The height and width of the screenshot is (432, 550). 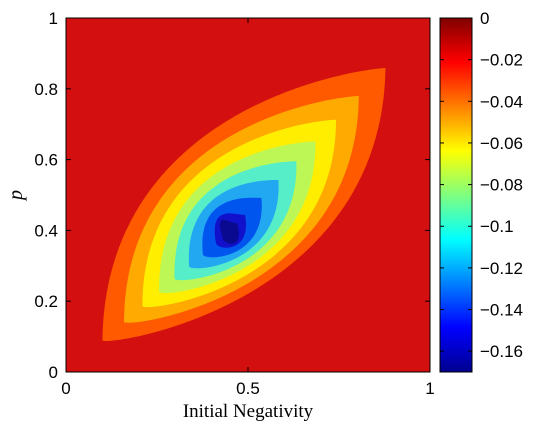 I want to click on colorbar-tick-label-8: −0.16, so click(x=501, y=351).